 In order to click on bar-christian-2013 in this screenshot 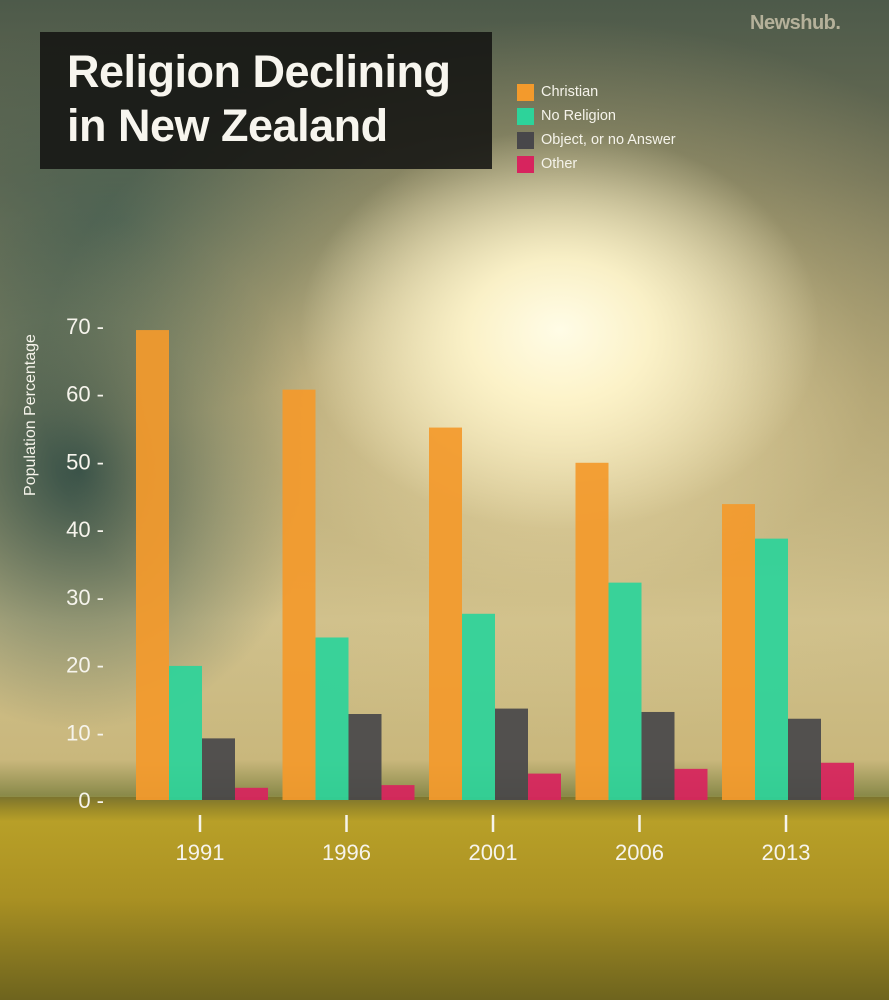, I will do `click(738, 652)`.